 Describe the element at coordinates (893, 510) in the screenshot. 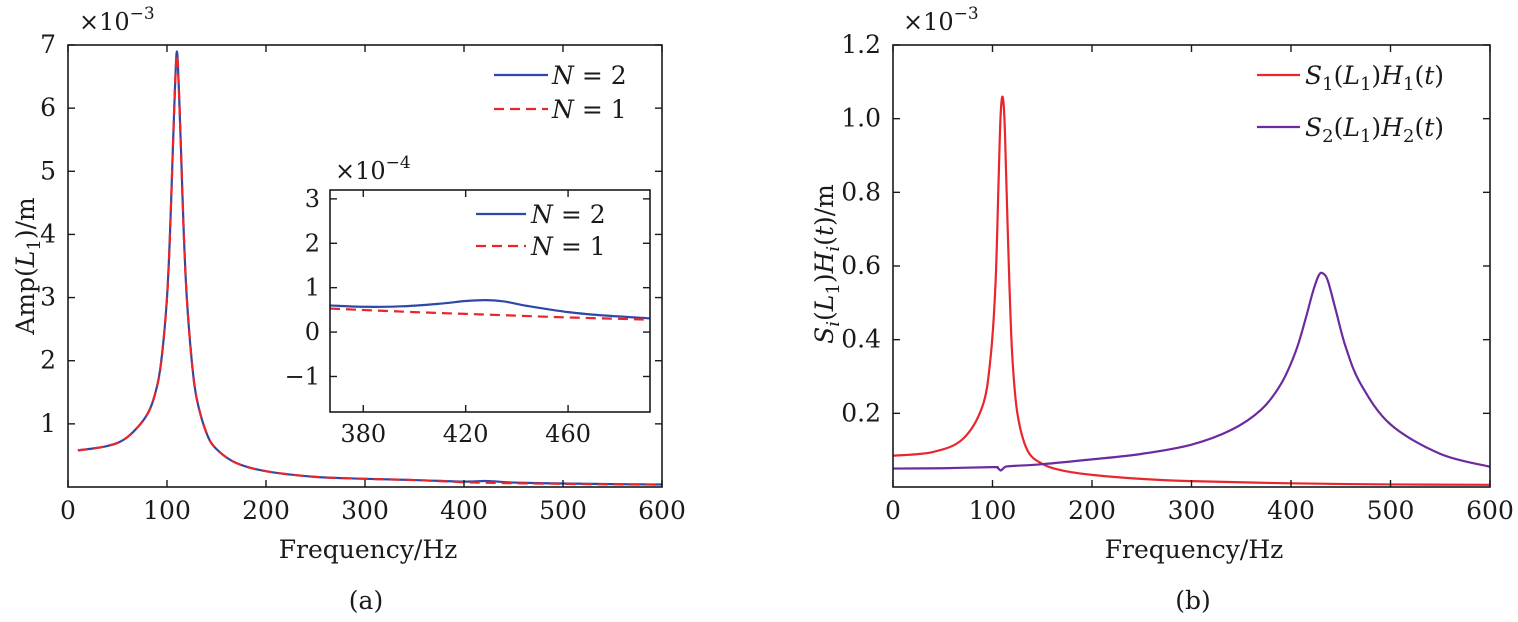

I see `panel-b-xtick-label: 0` at that location.